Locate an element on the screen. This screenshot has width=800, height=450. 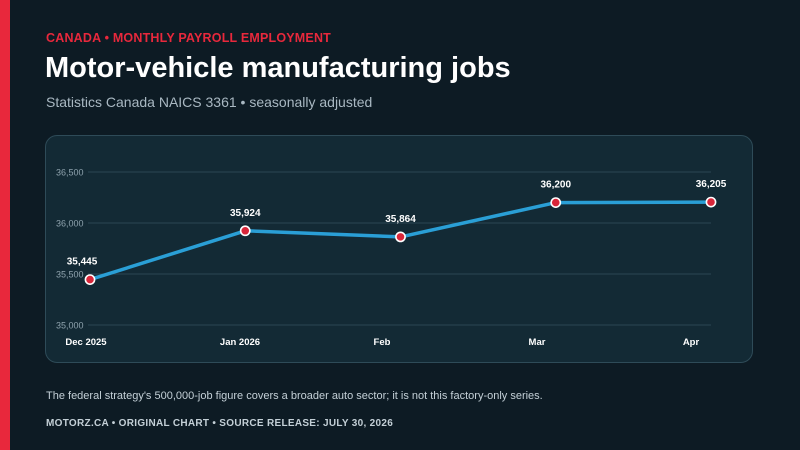
x-tick-label: Dec 2025 is located at coordinates (86, 342).